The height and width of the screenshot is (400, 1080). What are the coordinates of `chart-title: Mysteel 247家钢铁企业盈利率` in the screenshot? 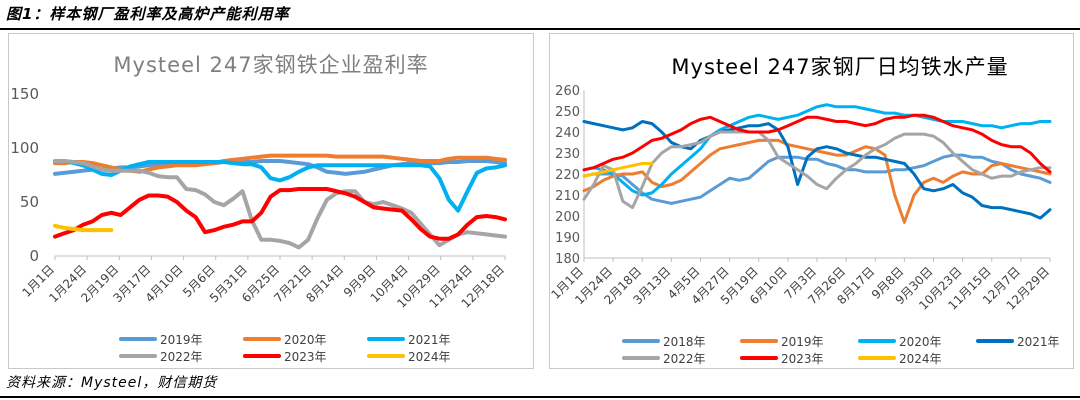 It's located at (270, 65).